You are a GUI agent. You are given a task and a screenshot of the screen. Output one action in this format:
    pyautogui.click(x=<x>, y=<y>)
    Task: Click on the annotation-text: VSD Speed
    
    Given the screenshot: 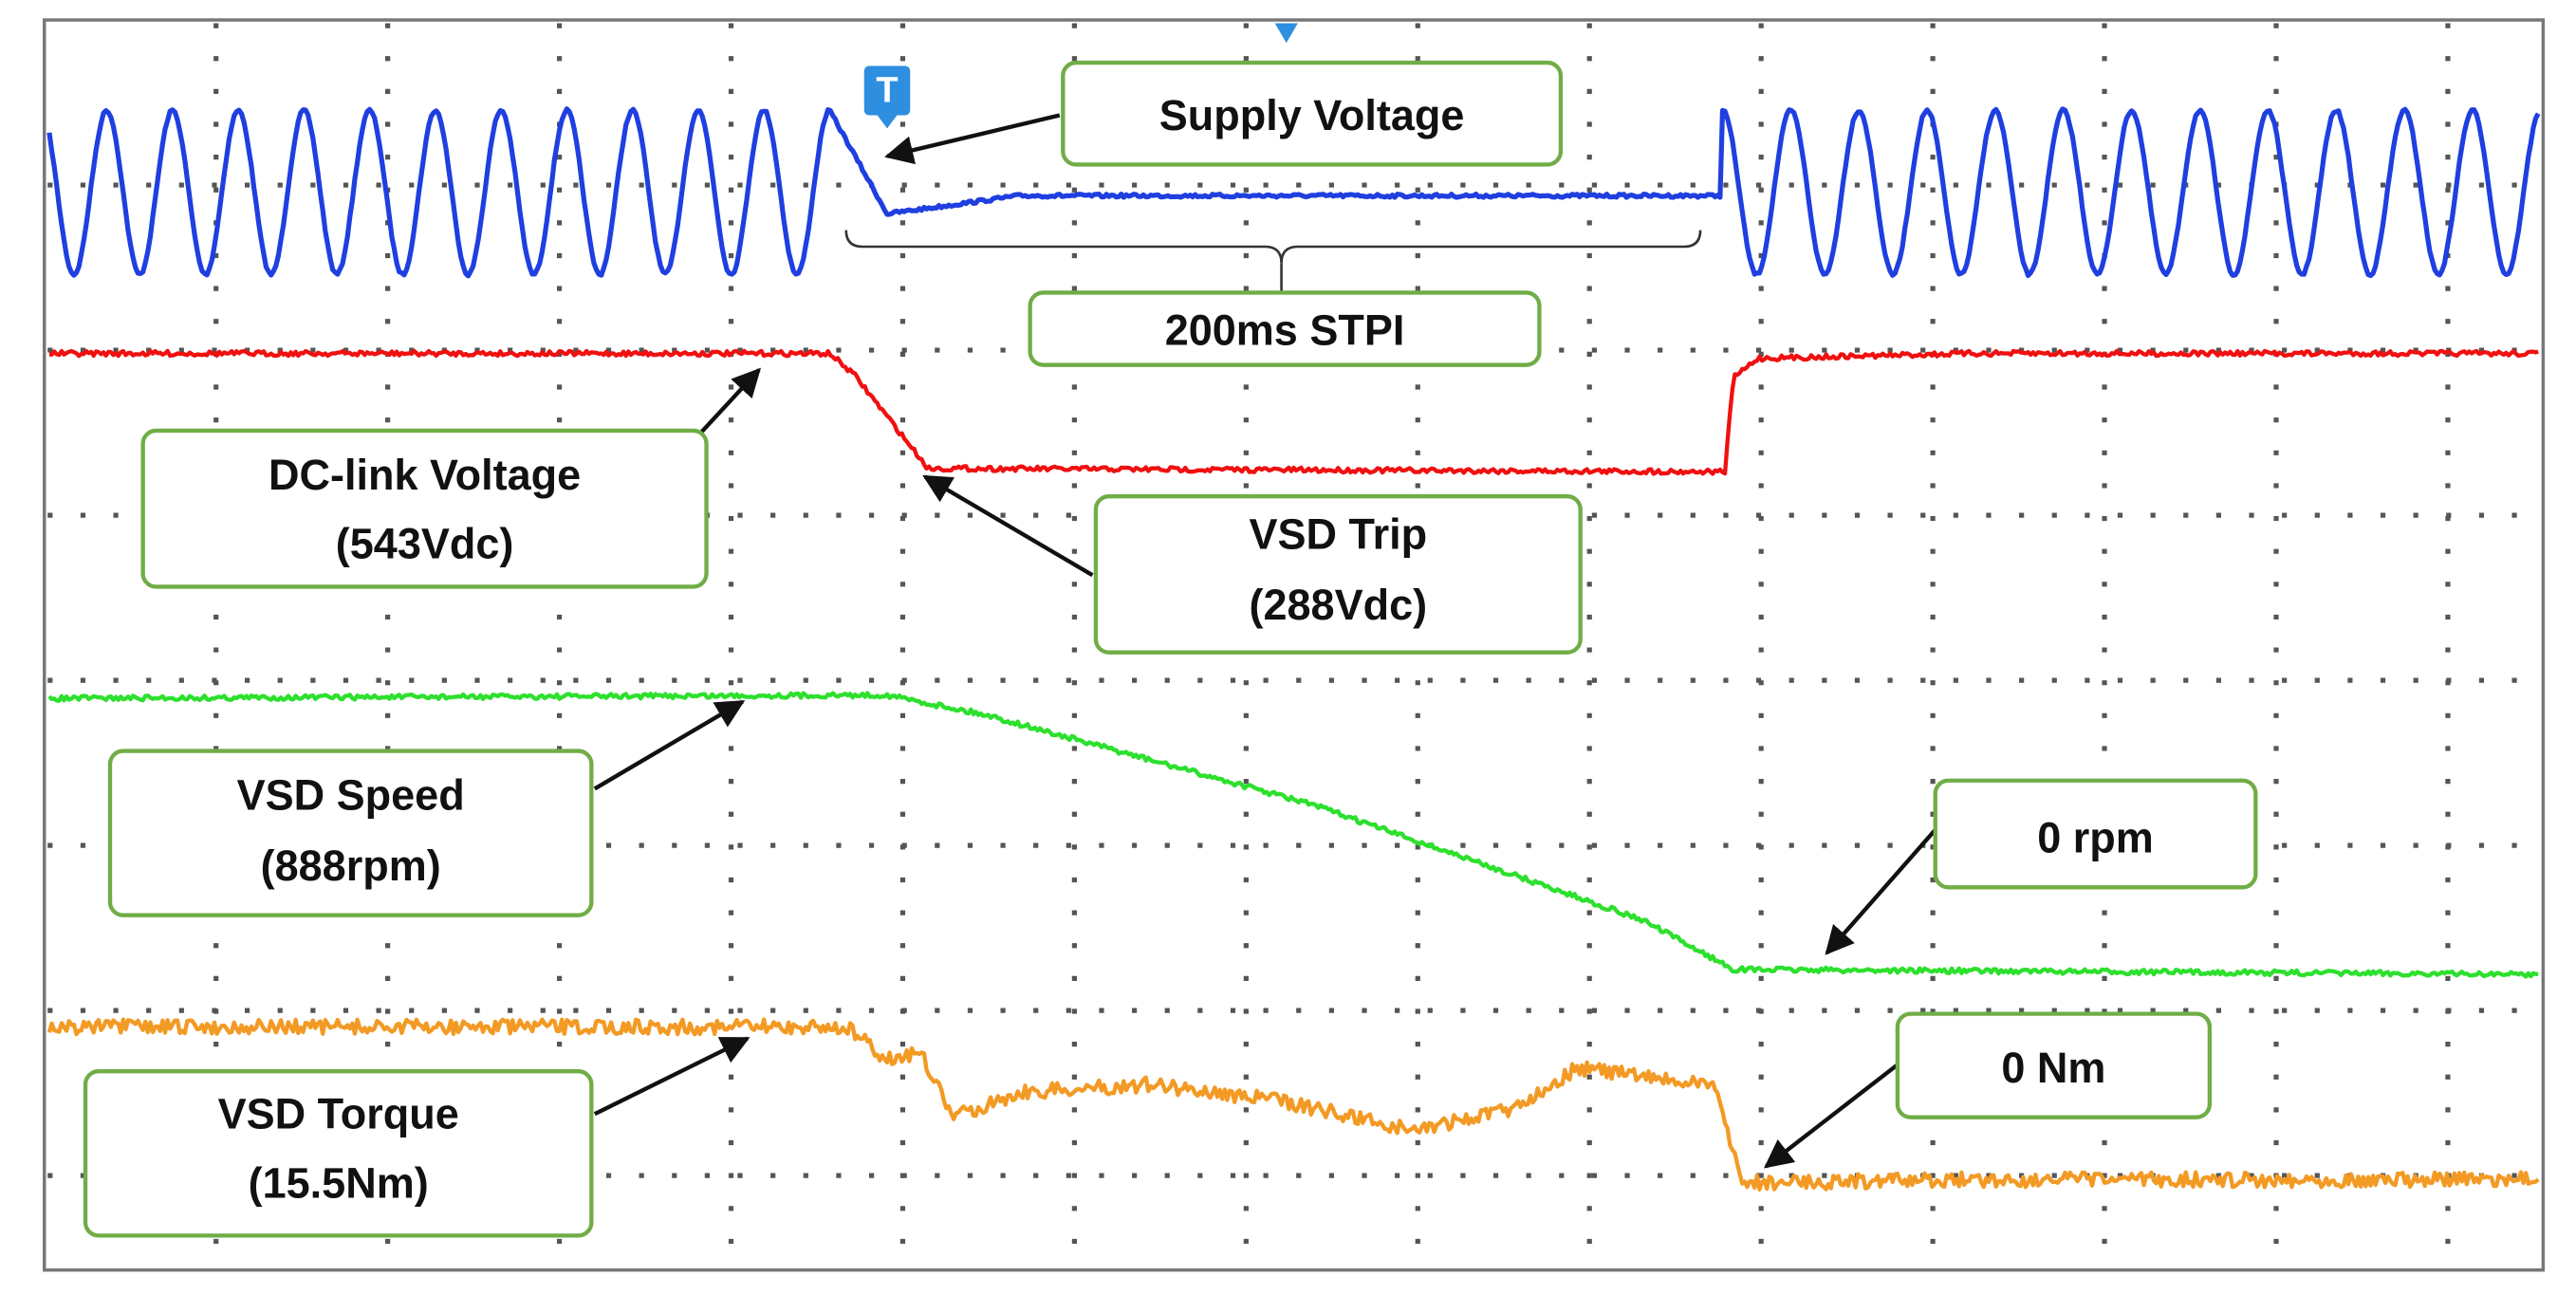 What is the action you would take?
    pyautogui.click(x=351, y=795)
    